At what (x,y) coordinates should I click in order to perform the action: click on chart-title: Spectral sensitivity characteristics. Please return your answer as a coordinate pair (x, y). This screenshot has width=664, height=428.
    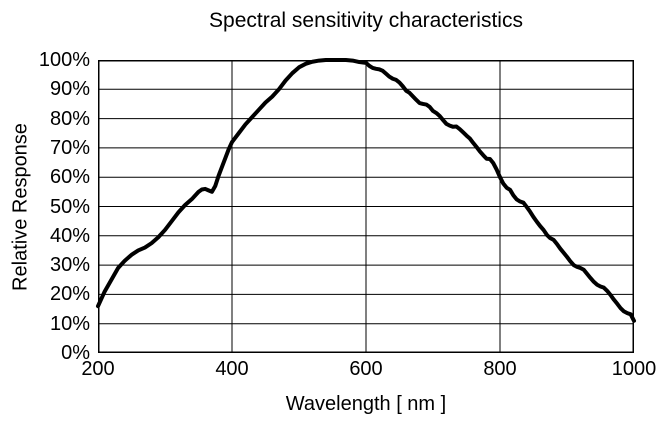
    Looking at the image, I should click on (366, 20).